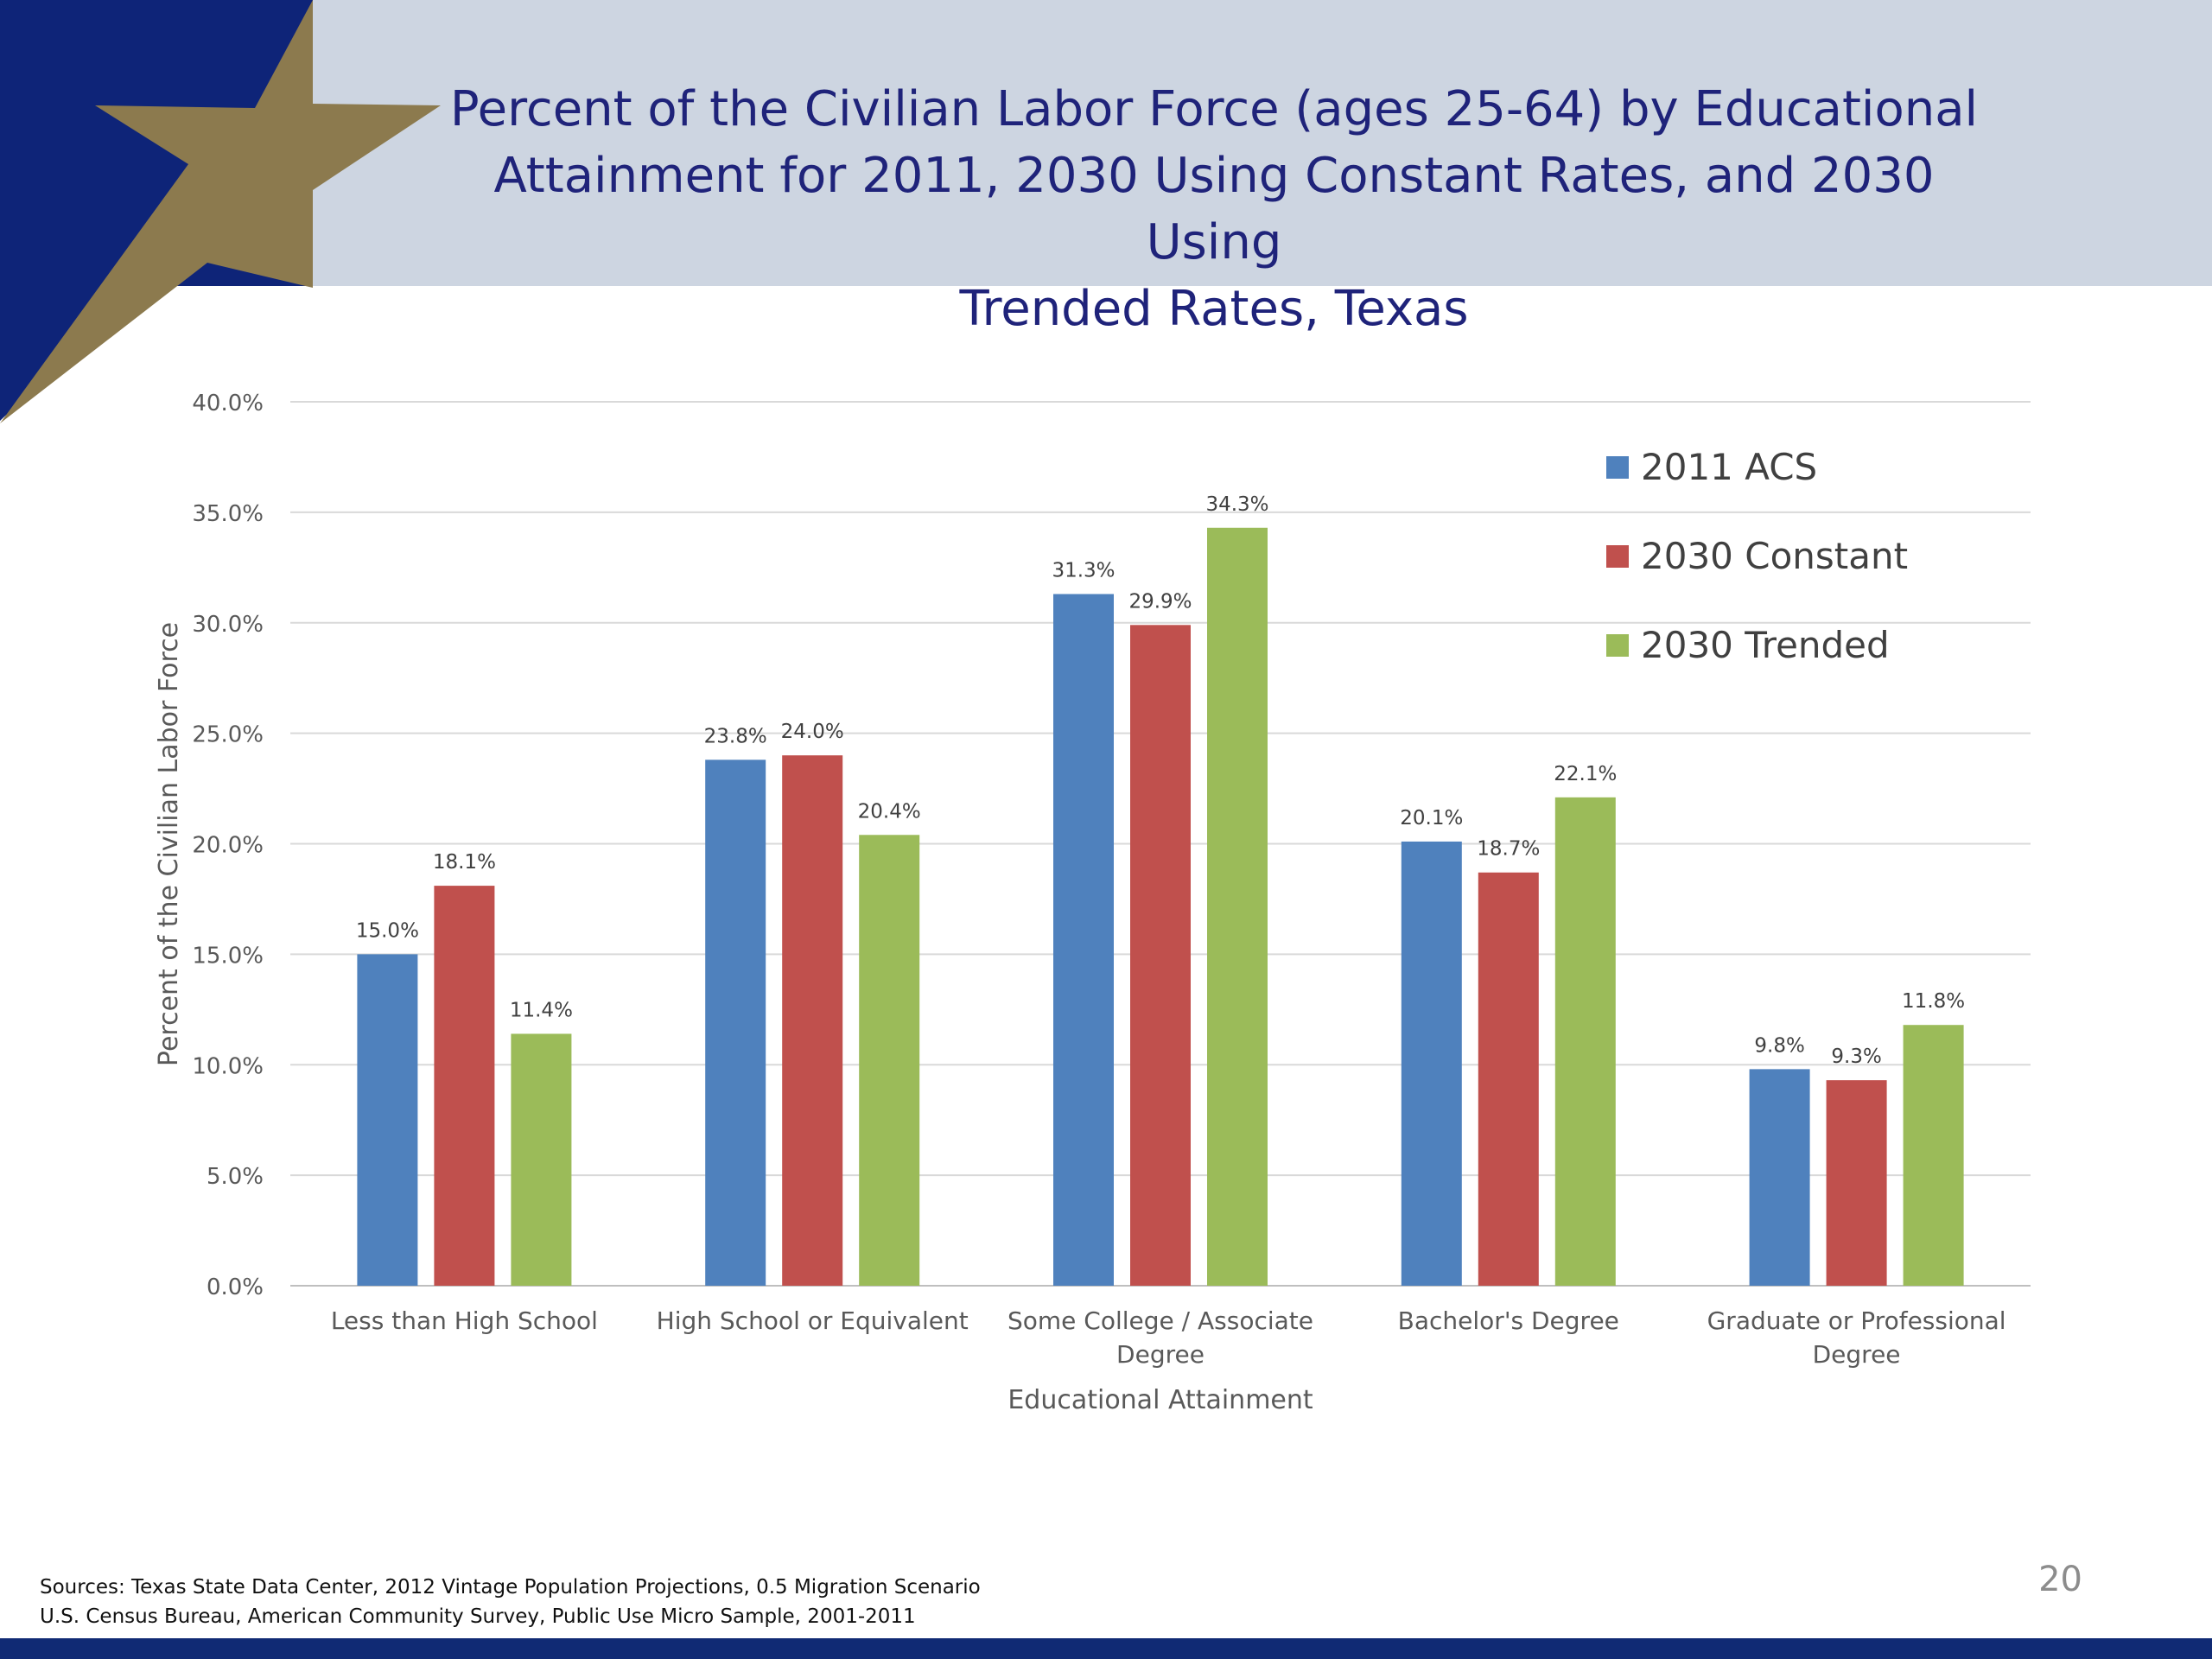 The height and width of the screenshot is (1659, 2212). What do you see at coordinates (1214, 309) in the screenshot?
I see `slide-title-line-3: Trended Rates, Texas` at bounding box center [1214, 309].